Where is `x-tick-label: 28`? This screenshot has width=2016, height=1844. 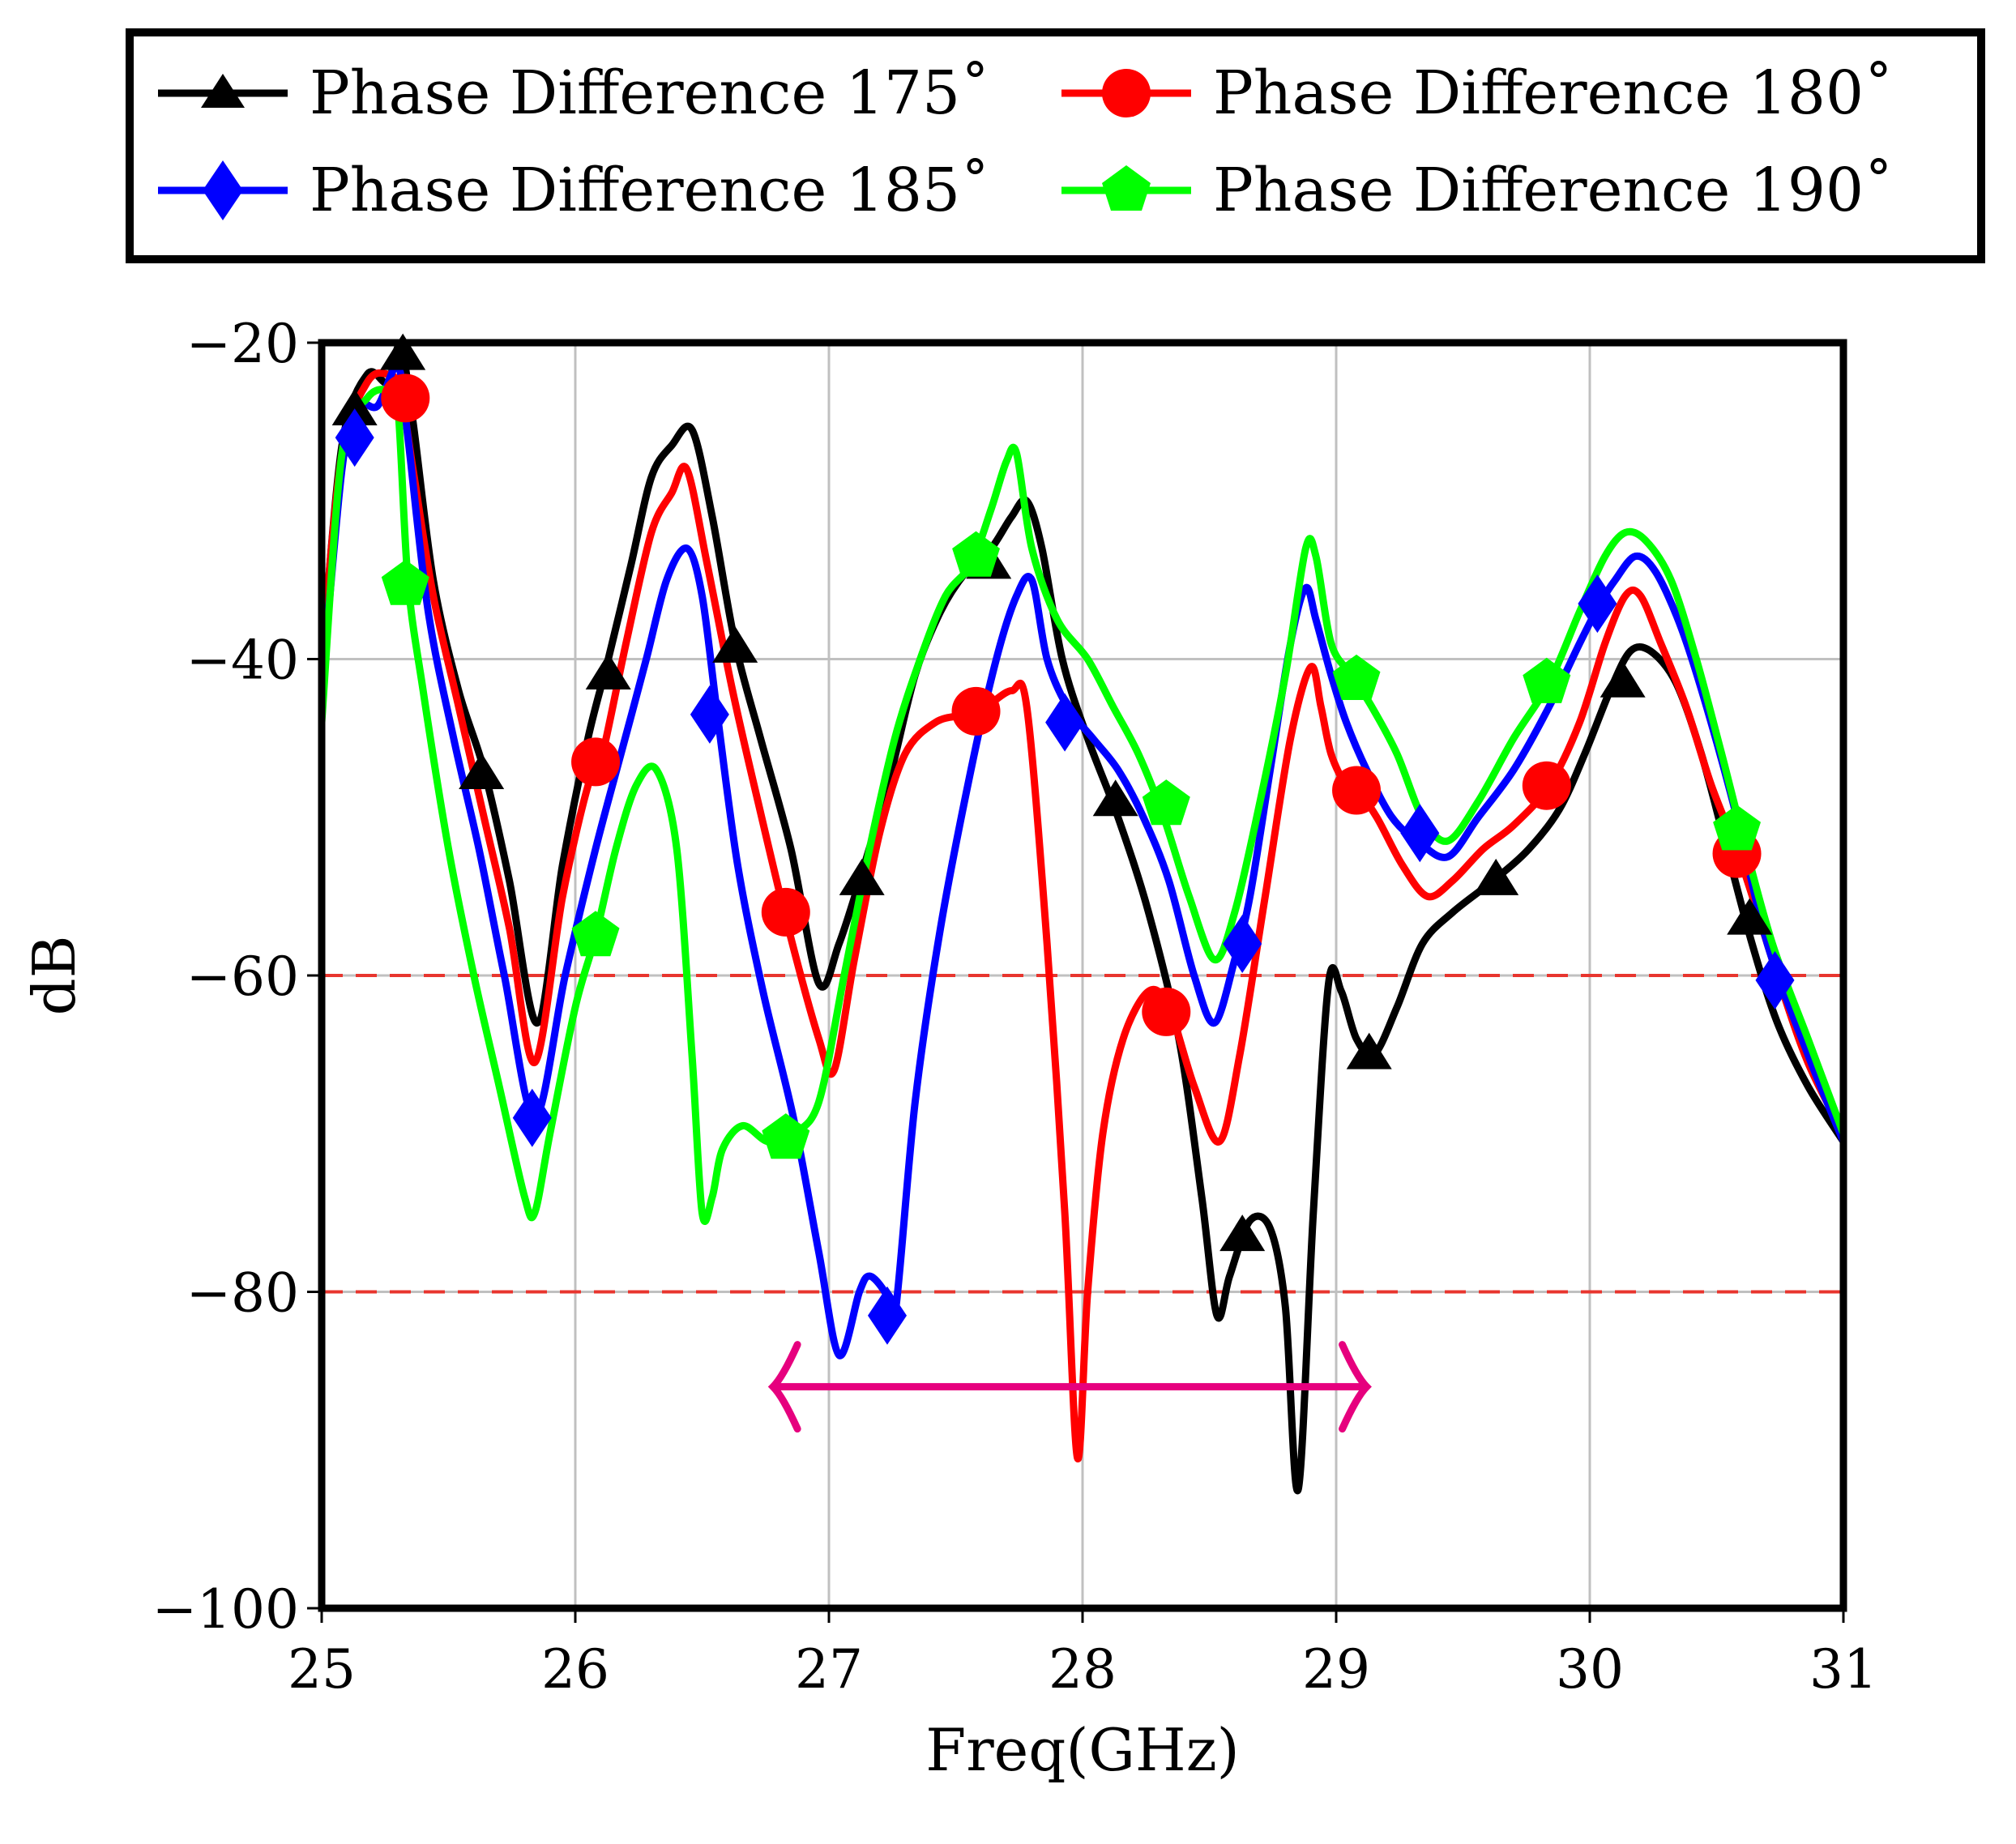
x-tick-label: 28 is located at coordinates (1083, 1669).